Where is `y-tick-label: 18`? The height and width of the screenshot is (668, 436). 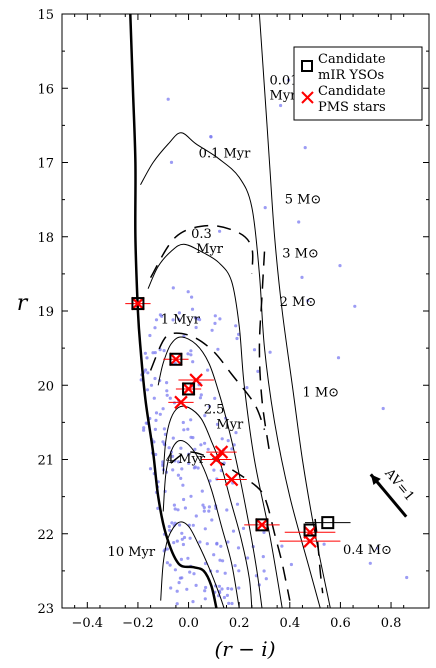
y-tick-label: 18 is located at coordinates (45, 238).